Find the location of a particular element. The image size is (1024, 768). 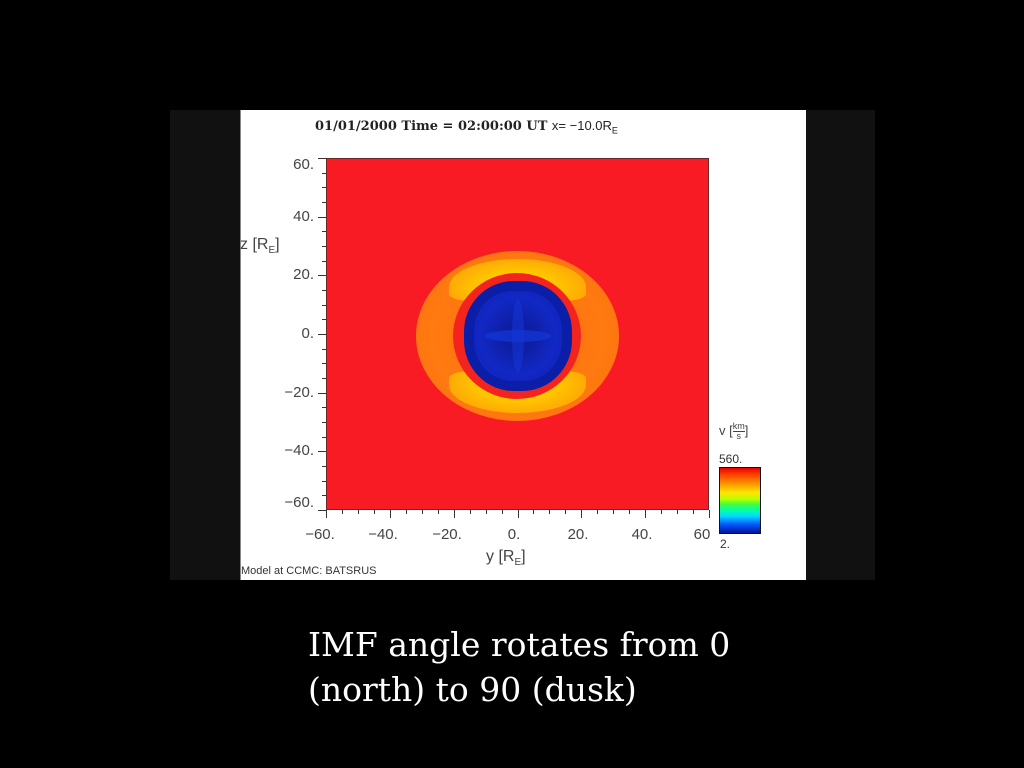

y-tick-label: −20. is located at coordinates (299, 392).